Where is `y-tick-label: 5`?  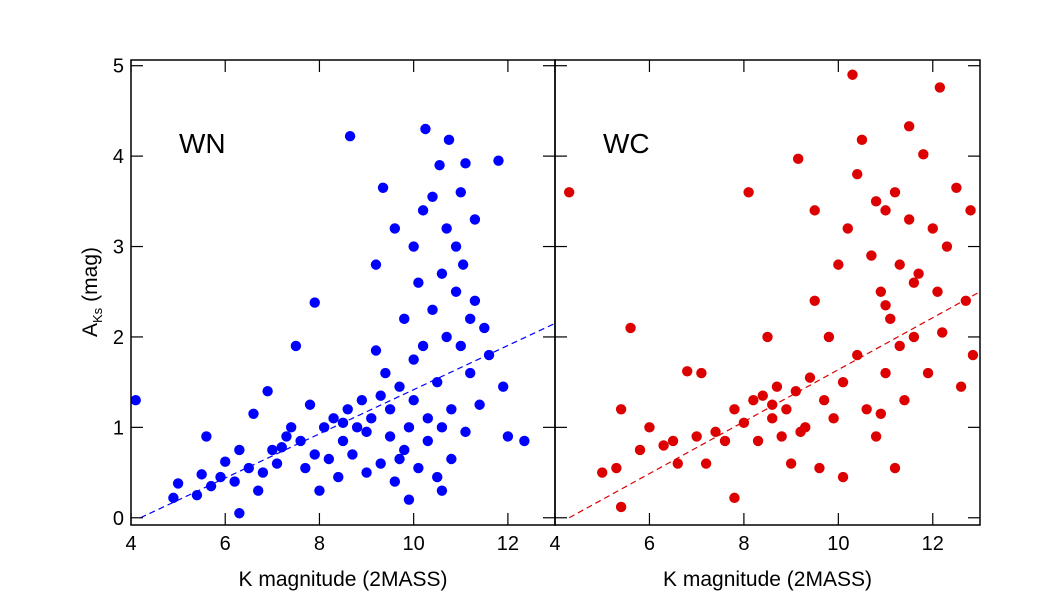
y-tick-label: 5 is located at coordinates (118, 67).